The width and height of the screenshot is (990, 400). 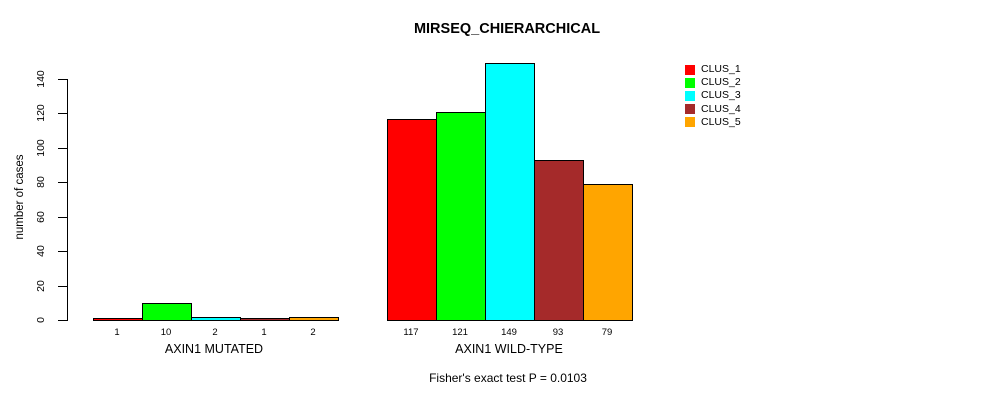 I want to click on y-axis-tick-label: 20, so click(x=41, y=285).